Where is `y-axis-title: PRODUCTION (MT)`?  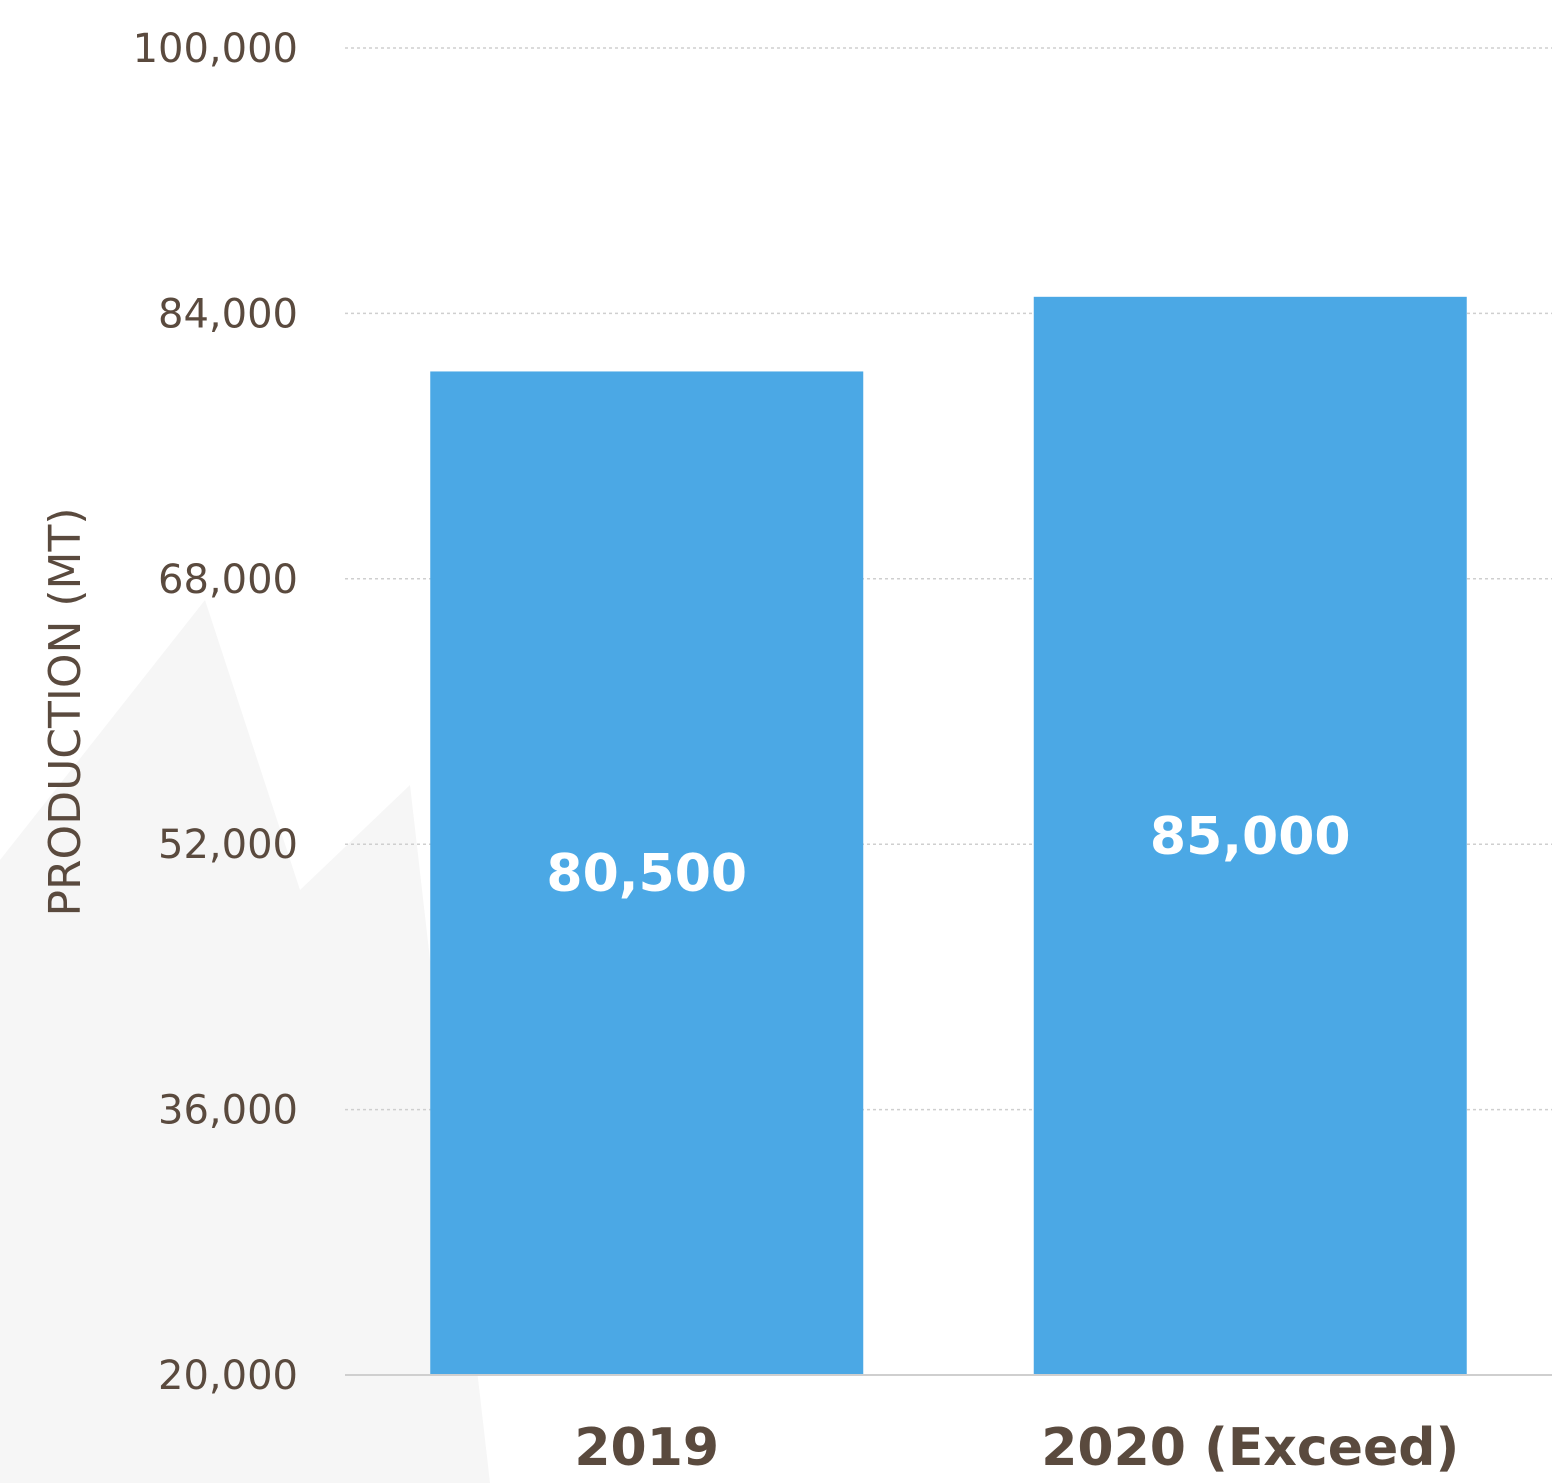
y-axis-title: PRODUCTION (MT) is located at coordinates (65, 711).